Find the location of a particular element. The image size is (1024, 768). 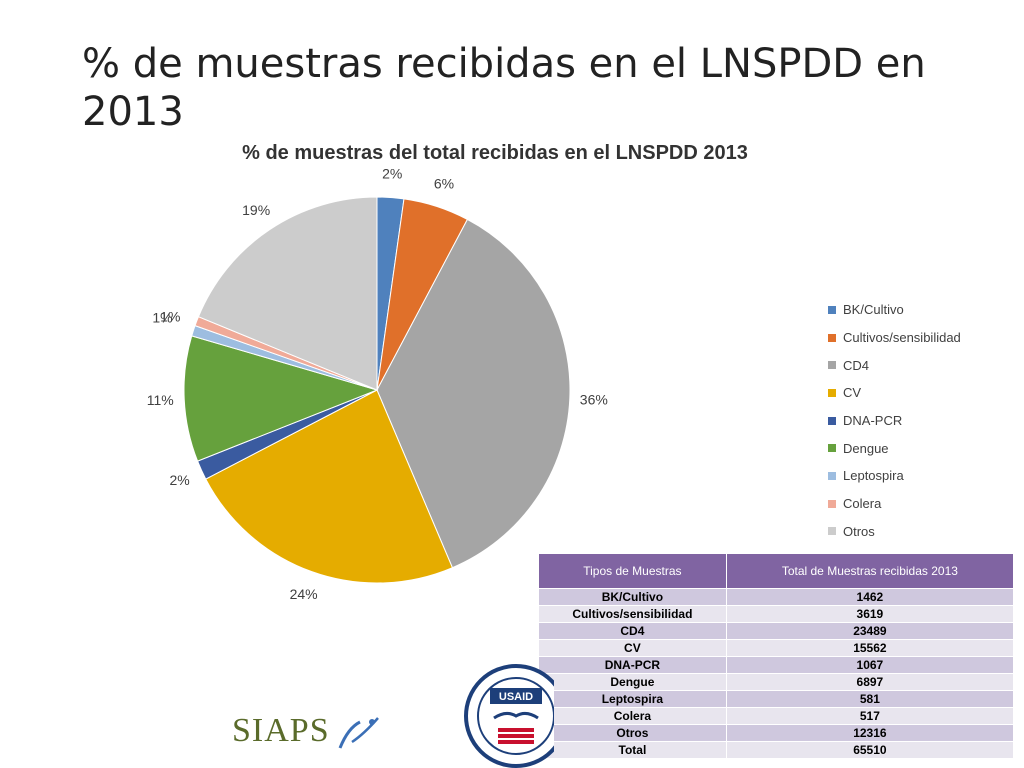

pie-slice-cv is located at coordinates (329, 486).